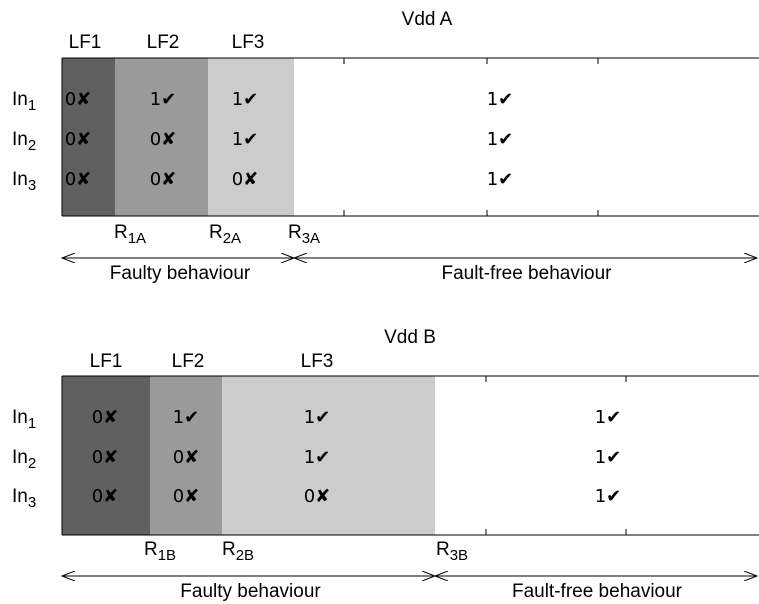 The width and height of the screenshot is (759, 604). I want to click on resistor-label: R3B, so click(452, 551).